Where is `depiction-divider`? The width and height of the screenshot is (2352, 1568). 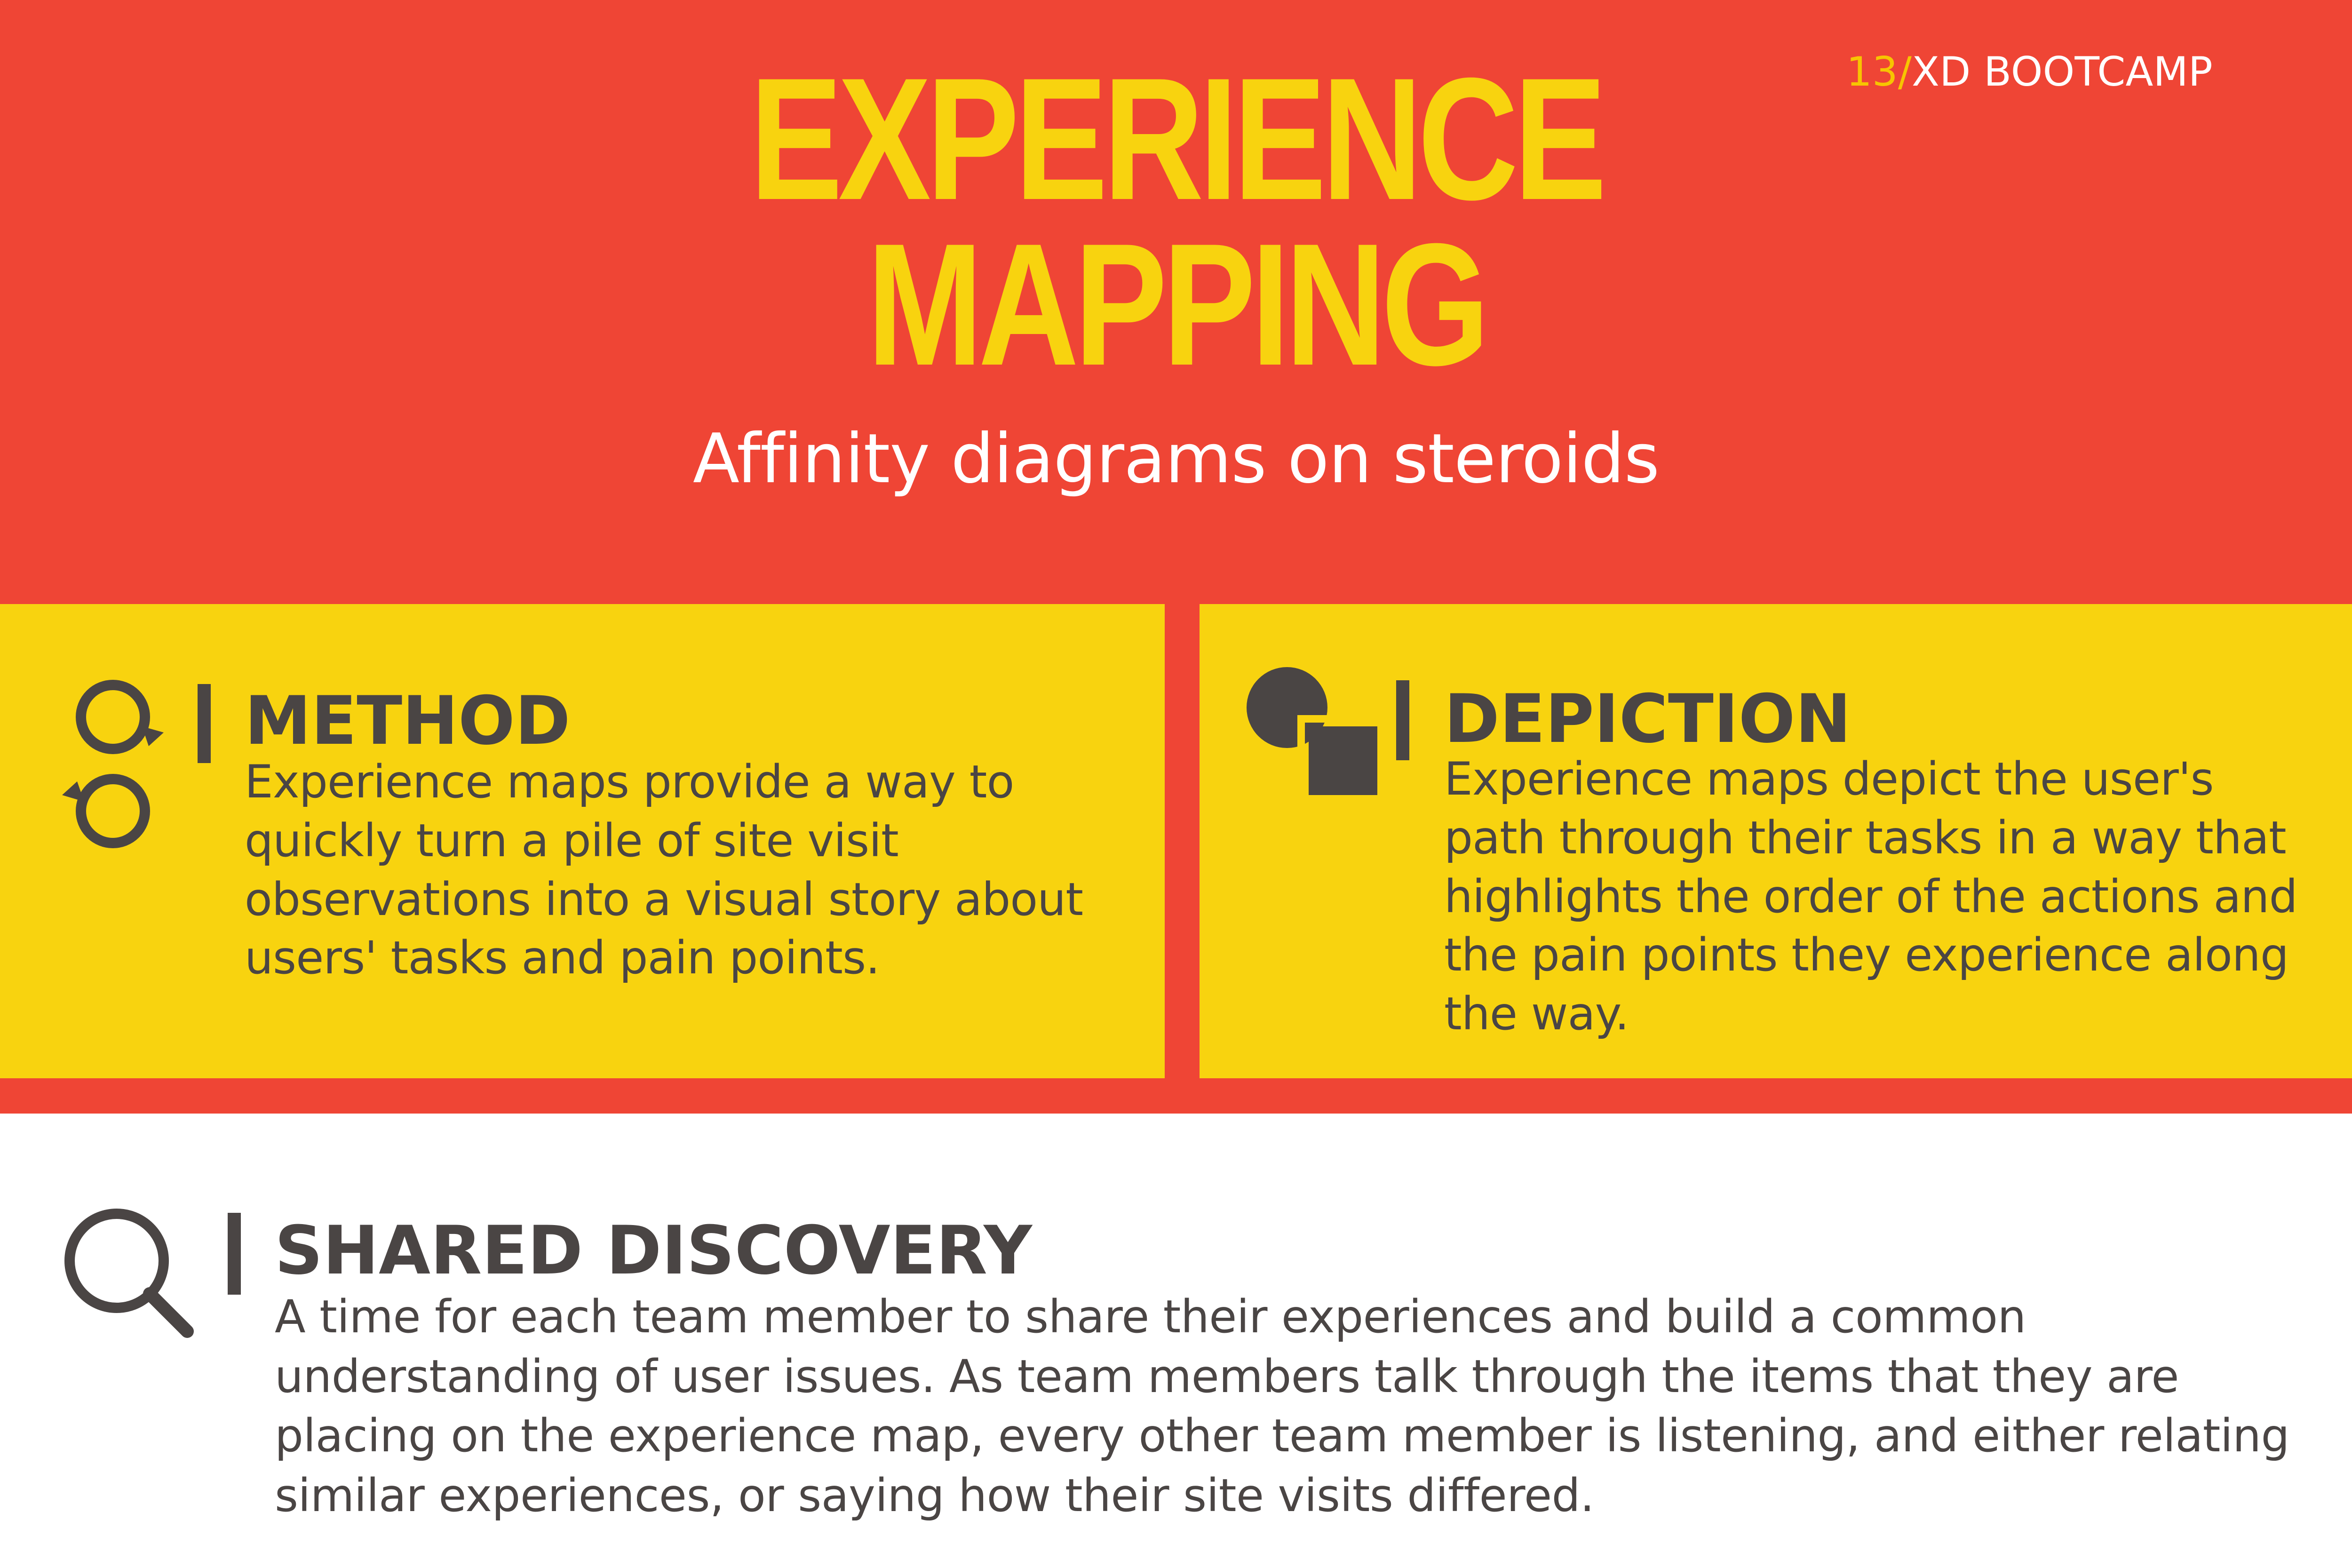
depiction-divider is located at coordinates (1402, 720).